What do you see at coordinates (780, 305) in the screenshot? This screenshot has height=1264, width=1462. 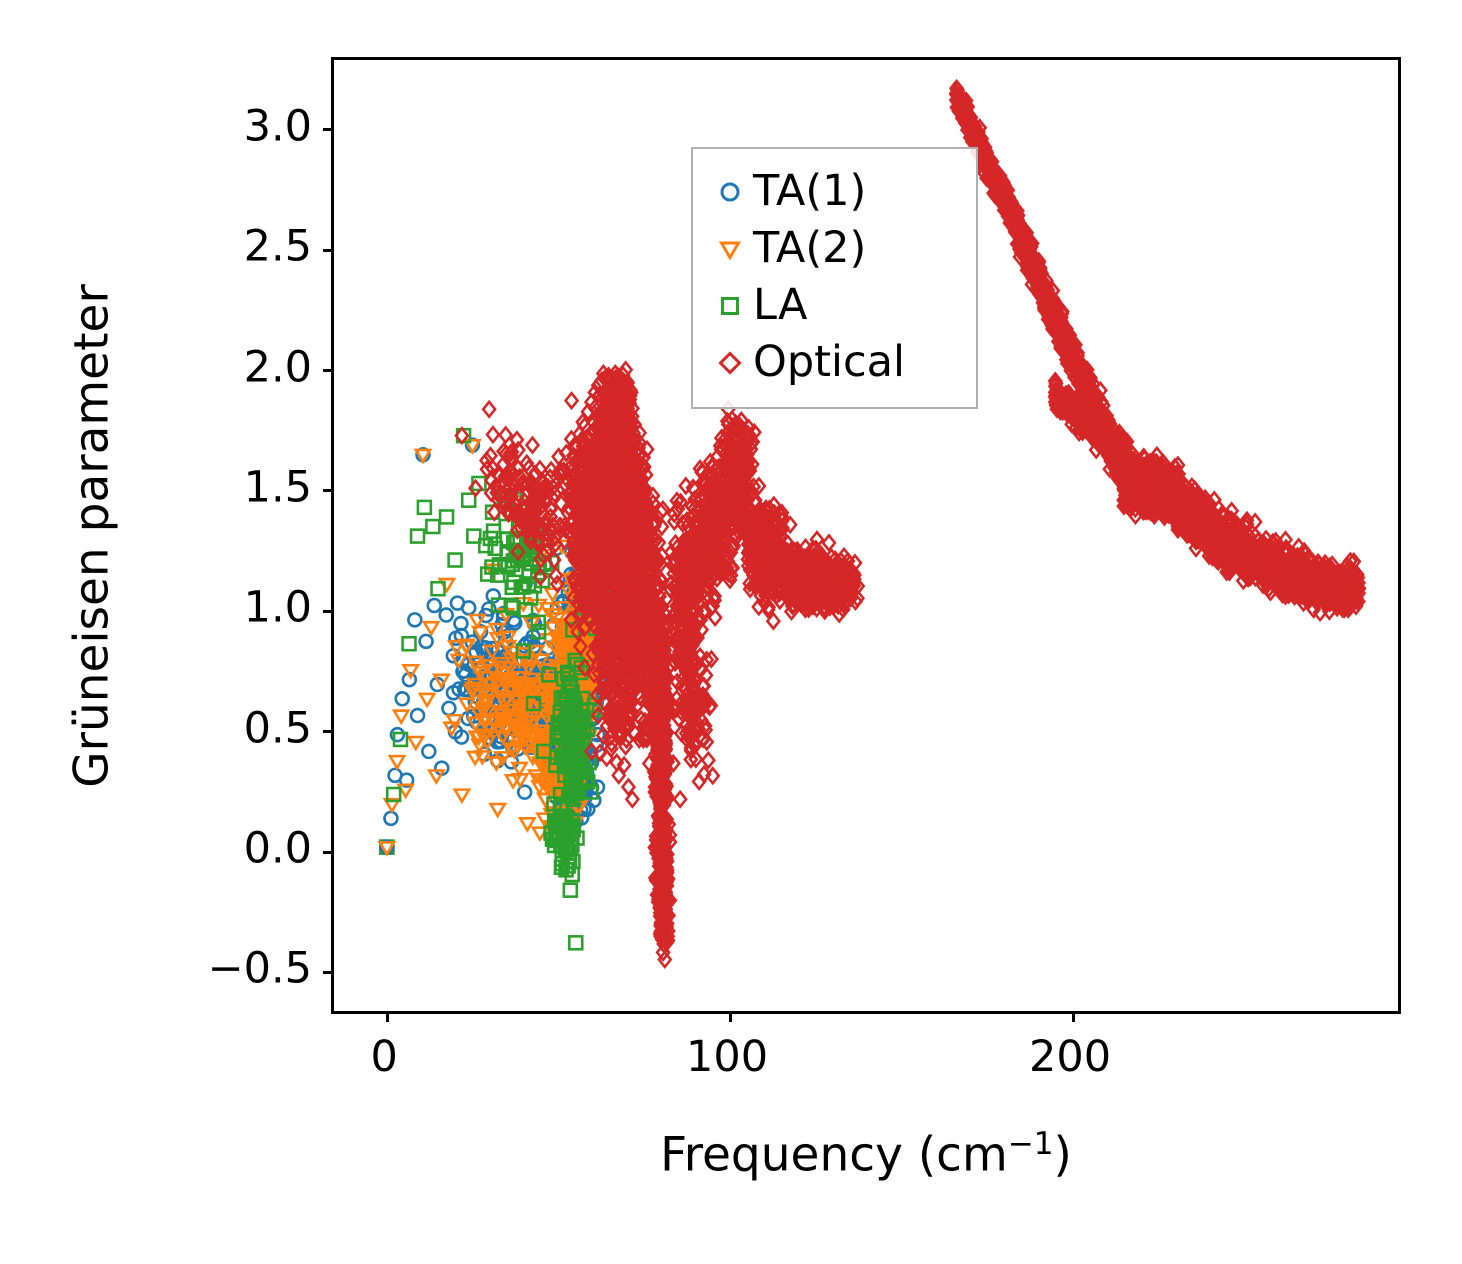 I see `legend-label-la: LA` at bounding box center [780, 305].